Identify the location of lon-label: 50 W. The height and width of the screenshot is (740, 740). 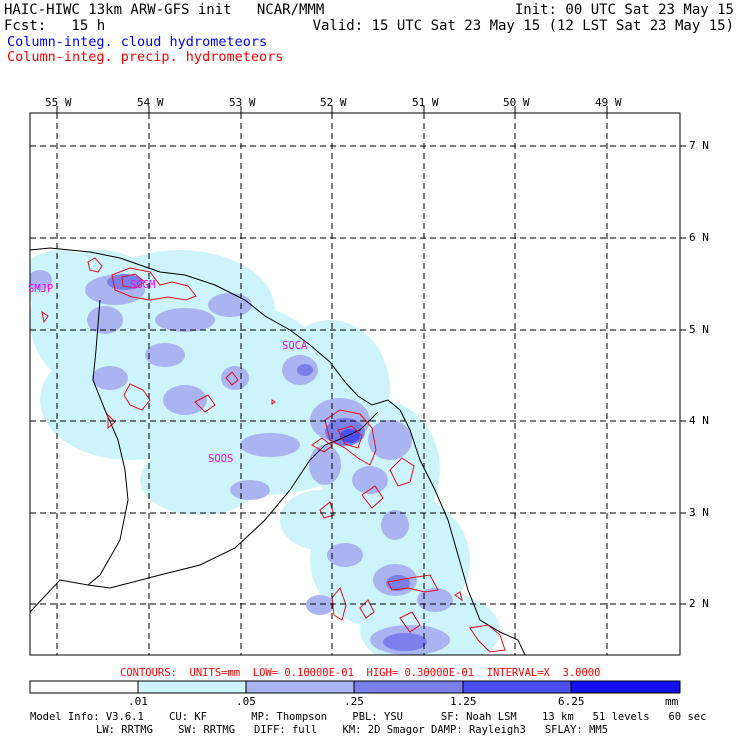
(516, 102).